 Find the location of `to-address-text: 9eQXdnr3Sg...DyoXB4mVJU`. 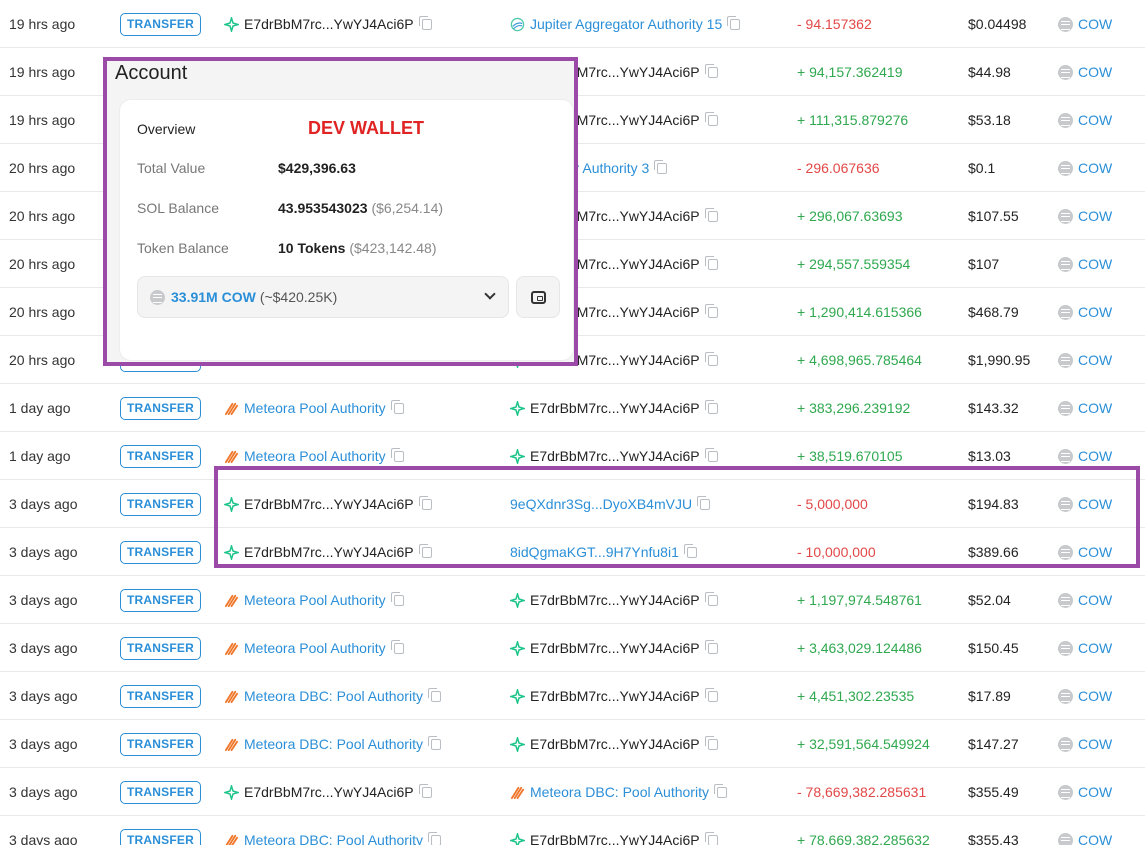

to-address-text: 9eQXdnr3Sg...DyoXB4mVJU is located at coordinates (601, 504).